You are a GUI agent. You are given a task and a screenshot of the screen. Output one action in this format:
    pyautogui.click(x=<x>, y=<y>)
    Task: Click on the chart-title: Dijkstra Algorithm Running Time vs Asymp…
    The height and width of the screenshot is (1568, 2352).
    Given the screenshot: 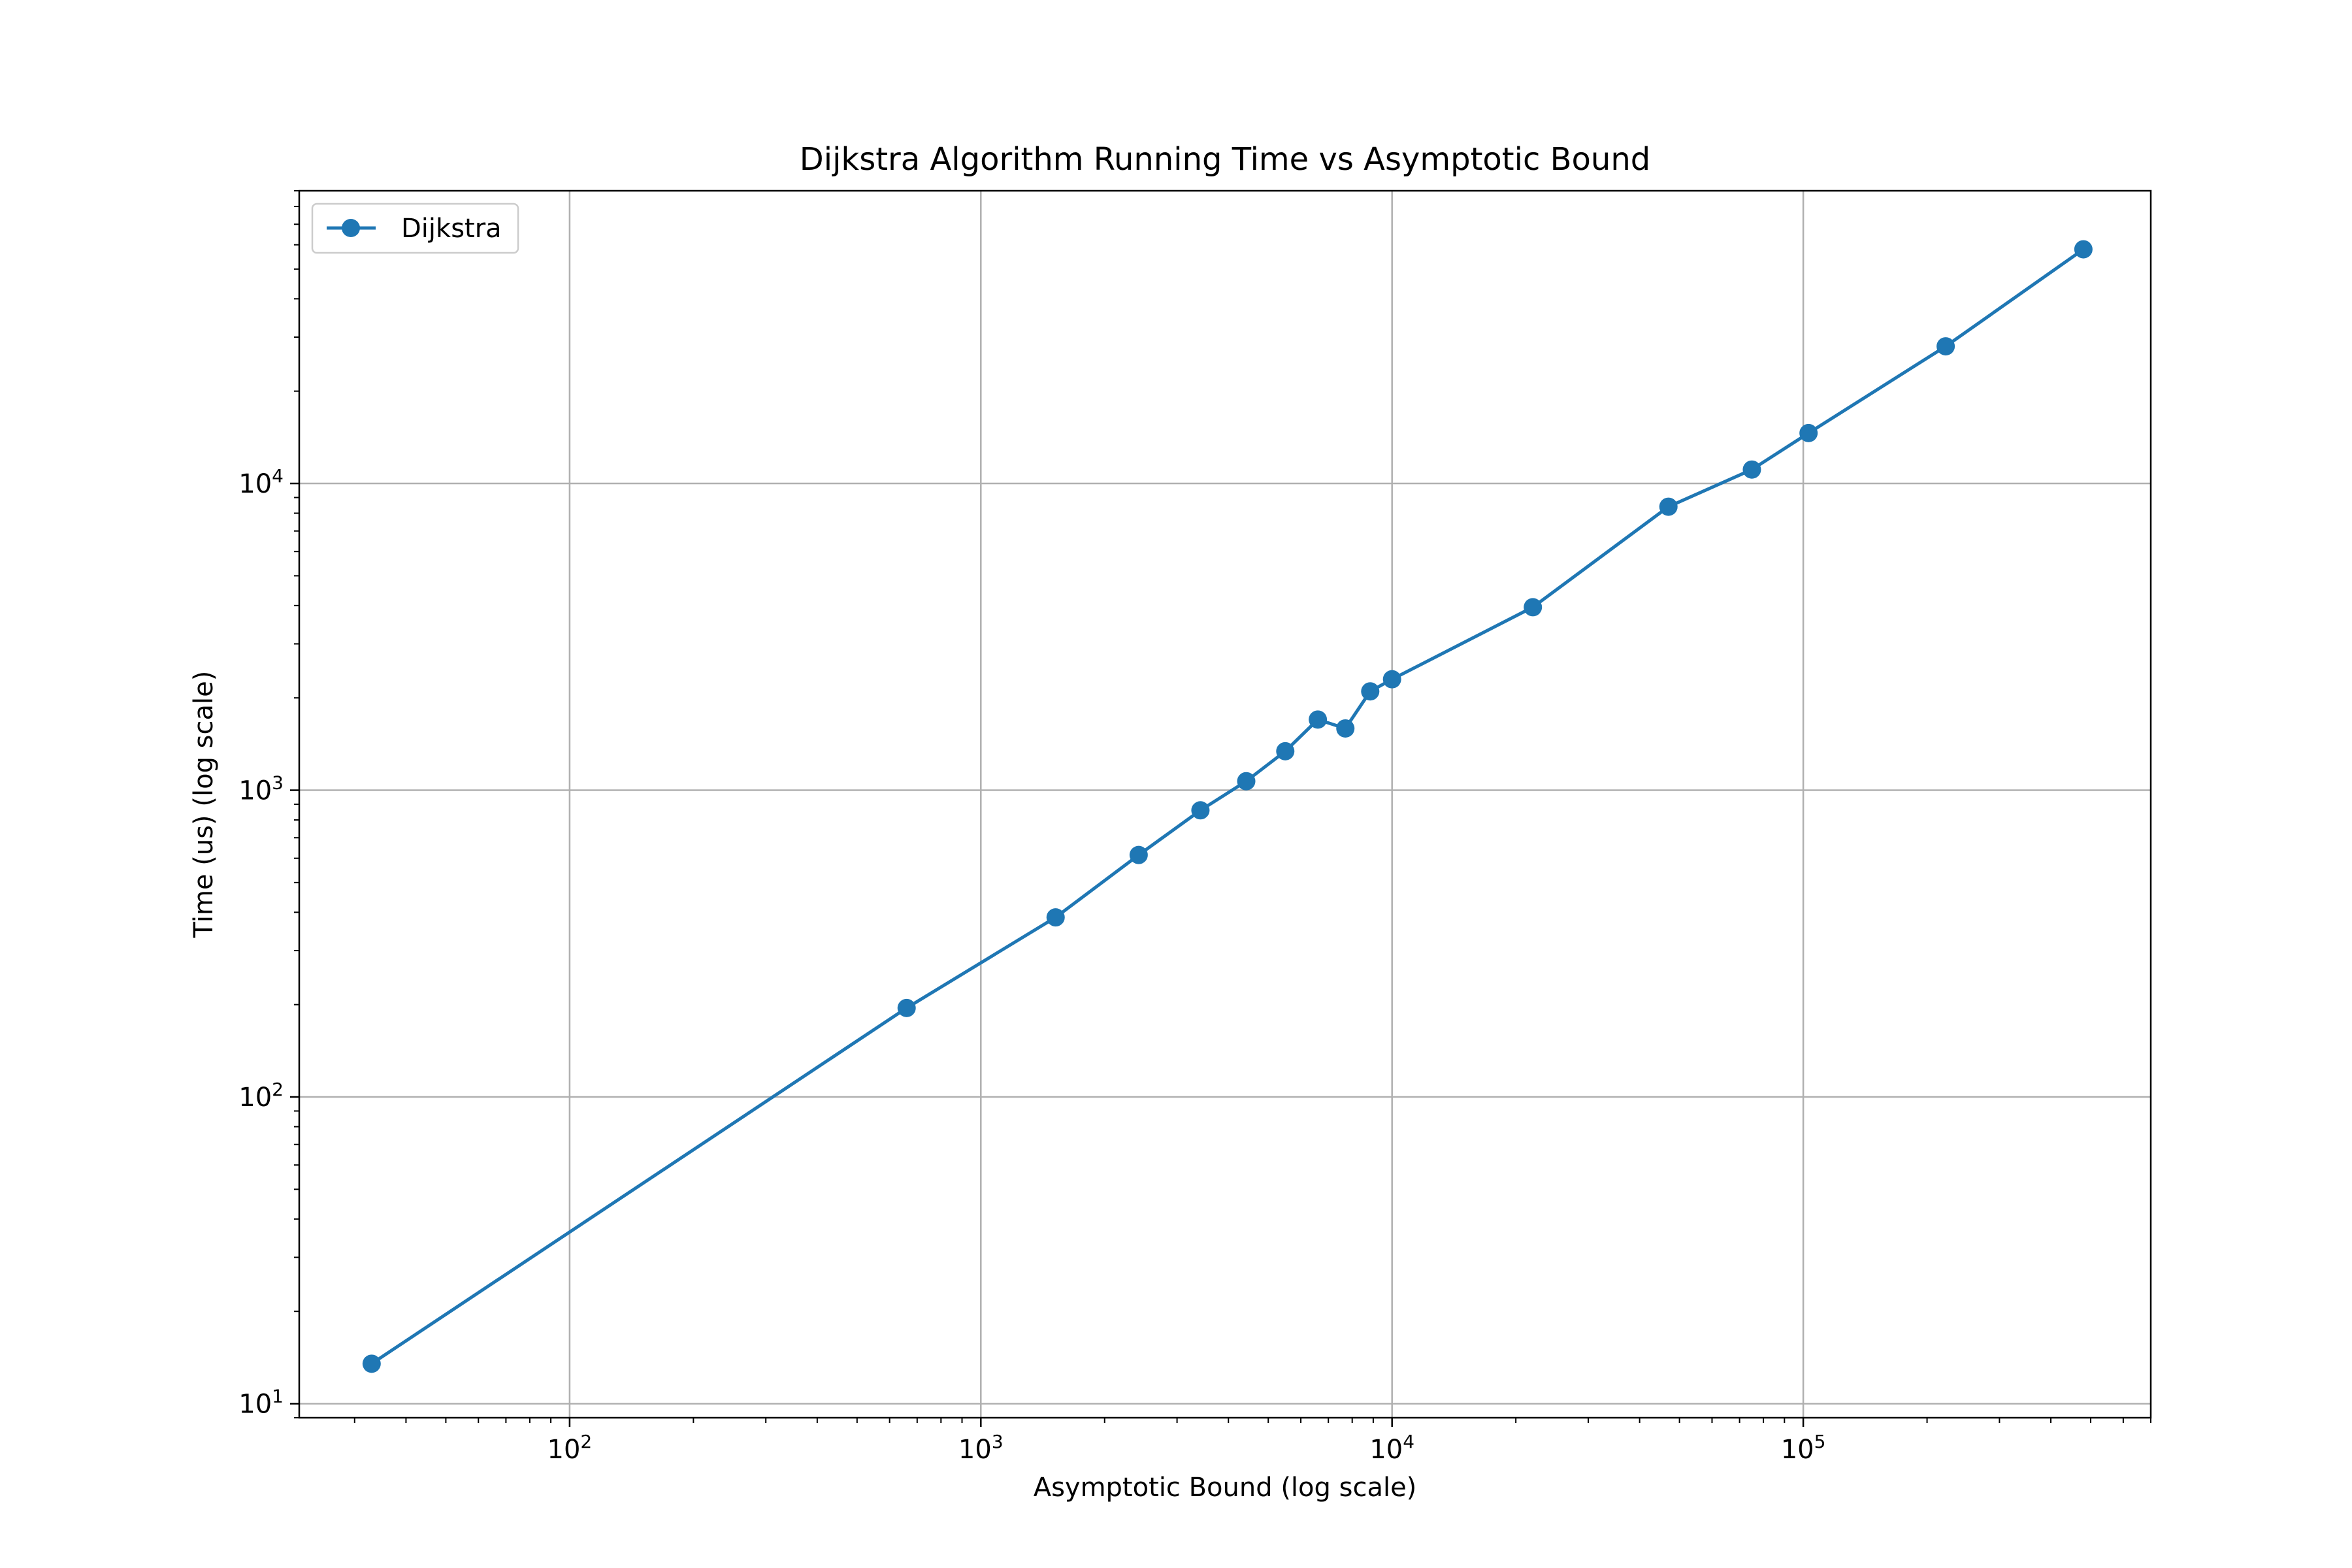 What is the action you would take?
    pyautogui.click(x=1225, y=159)
    